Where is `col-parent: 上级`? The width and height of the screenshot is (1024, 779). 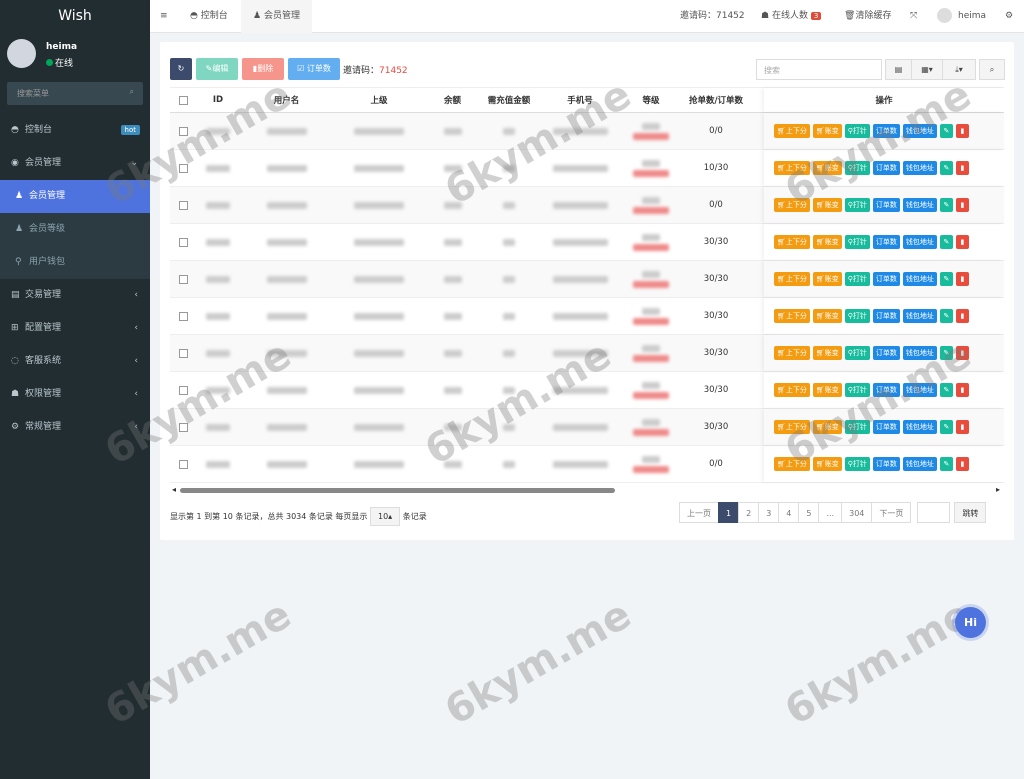
col-parent: 上级 is located at coordinates (379, 101).